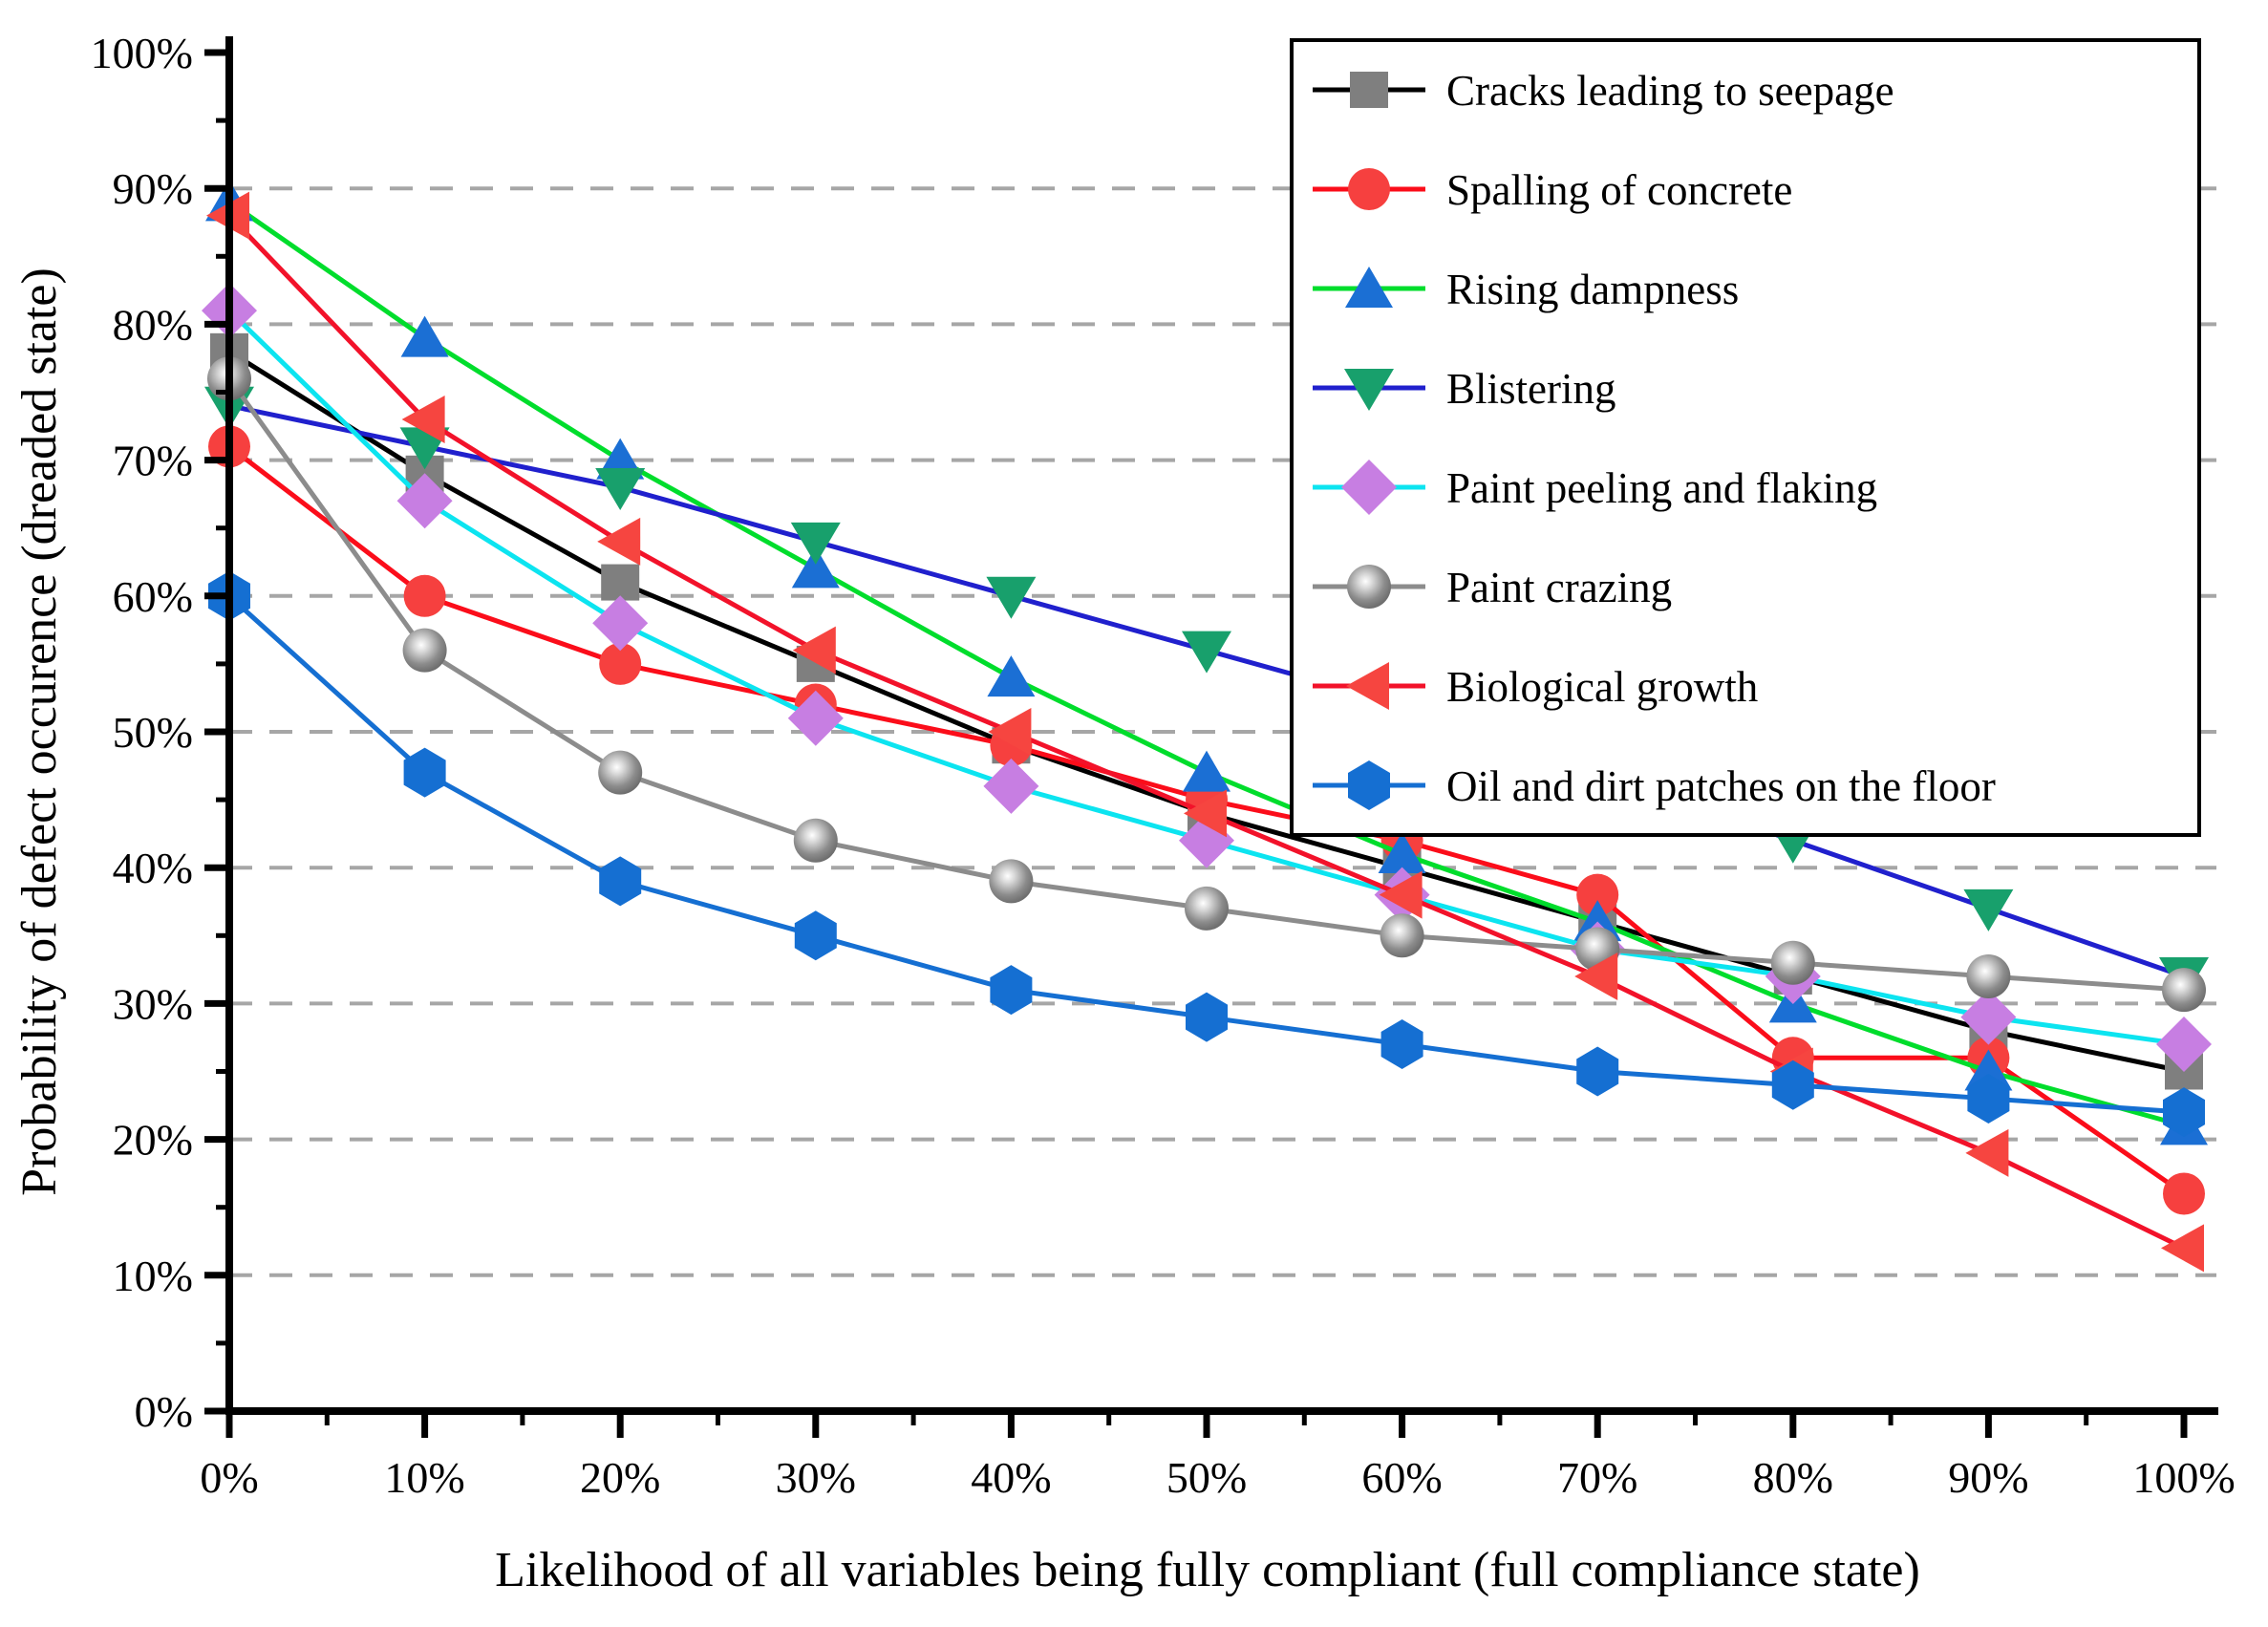  What do you see at coordinates (153, 732) in the screenshot?
I see `y-tick-label: 50%` at bounding box center [153, 732].